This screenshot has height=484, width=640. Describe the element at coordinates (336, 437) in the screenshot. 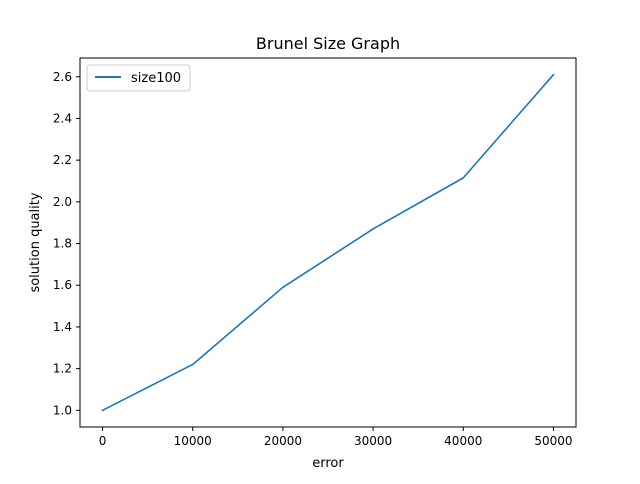

I see `x-axis-ticks: 0 10000 20000 30000 40000 50000` at that location.